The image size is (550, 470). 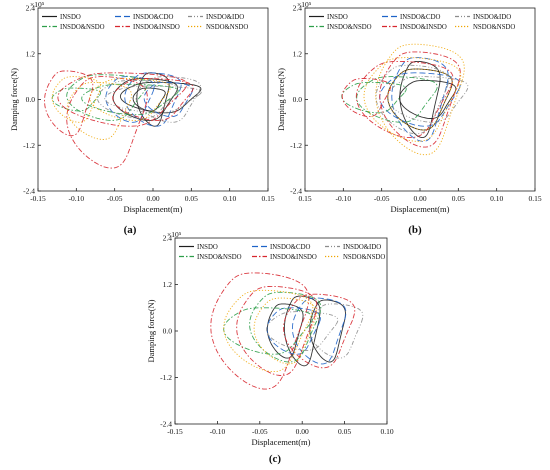 I want to click on panel-label: (b), so click(x=415, y=230).